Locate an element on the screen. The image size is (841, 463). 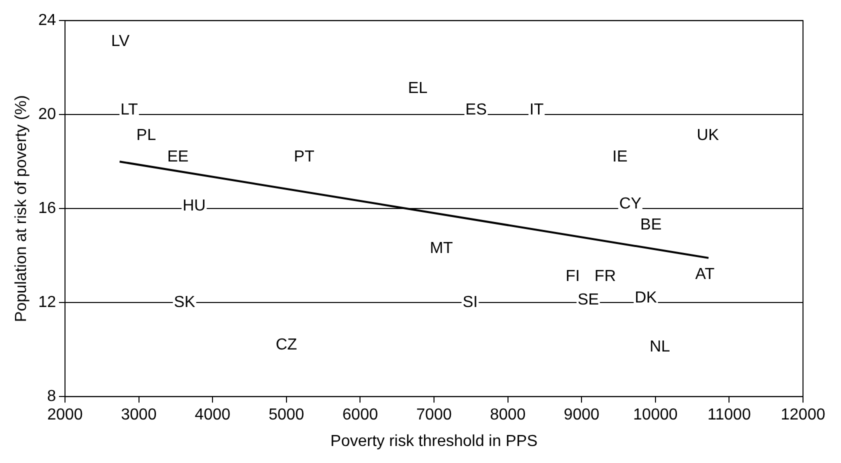
annotation: EL is located at coordinates (418, 89).